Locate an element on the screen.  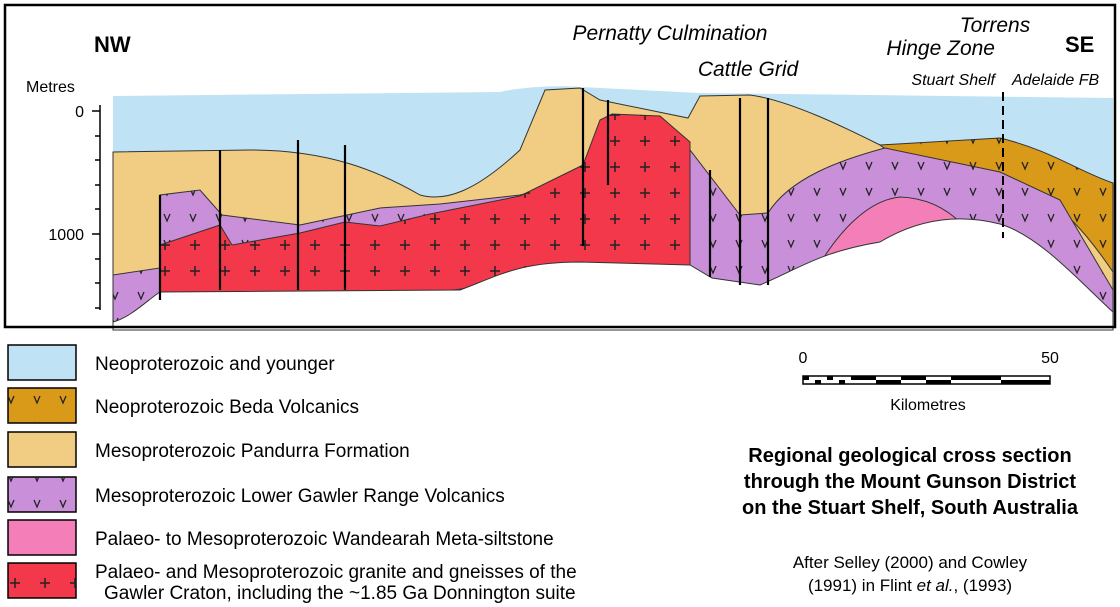
caption-credit: After Selley (2000) and Cowley is located at coordinates (910, 562).